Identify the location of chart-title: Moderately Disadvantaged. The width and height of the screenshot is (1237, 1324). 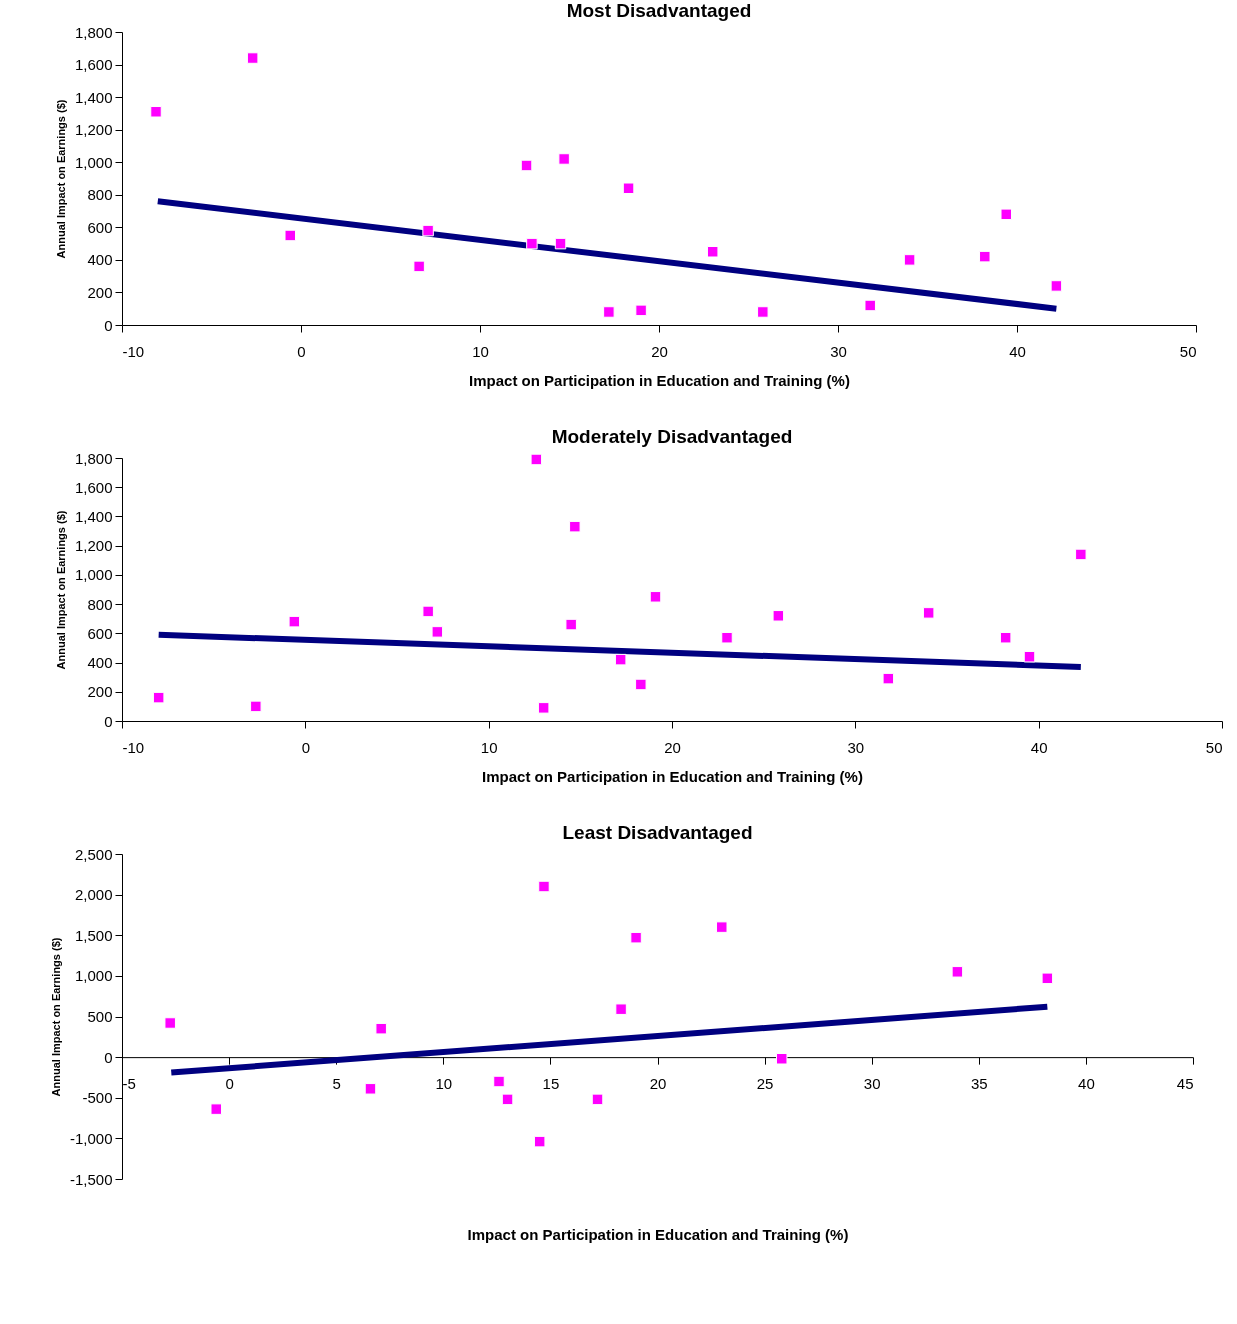
(672, 436).